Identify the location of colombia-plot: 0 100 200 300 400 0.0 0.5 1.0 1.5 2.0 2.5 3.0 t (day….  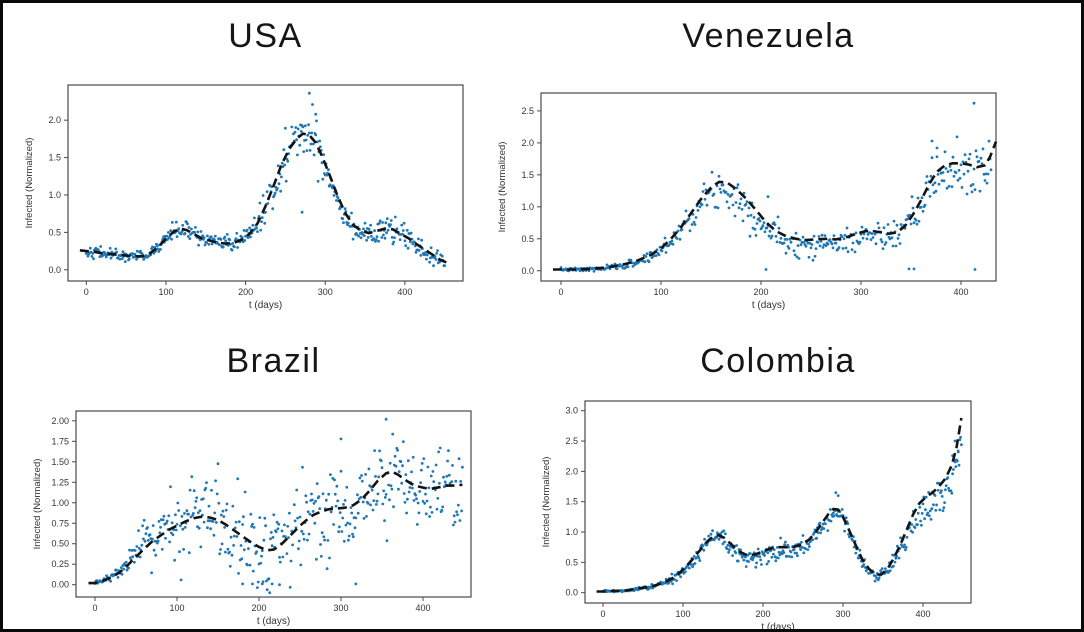
(756, 516).